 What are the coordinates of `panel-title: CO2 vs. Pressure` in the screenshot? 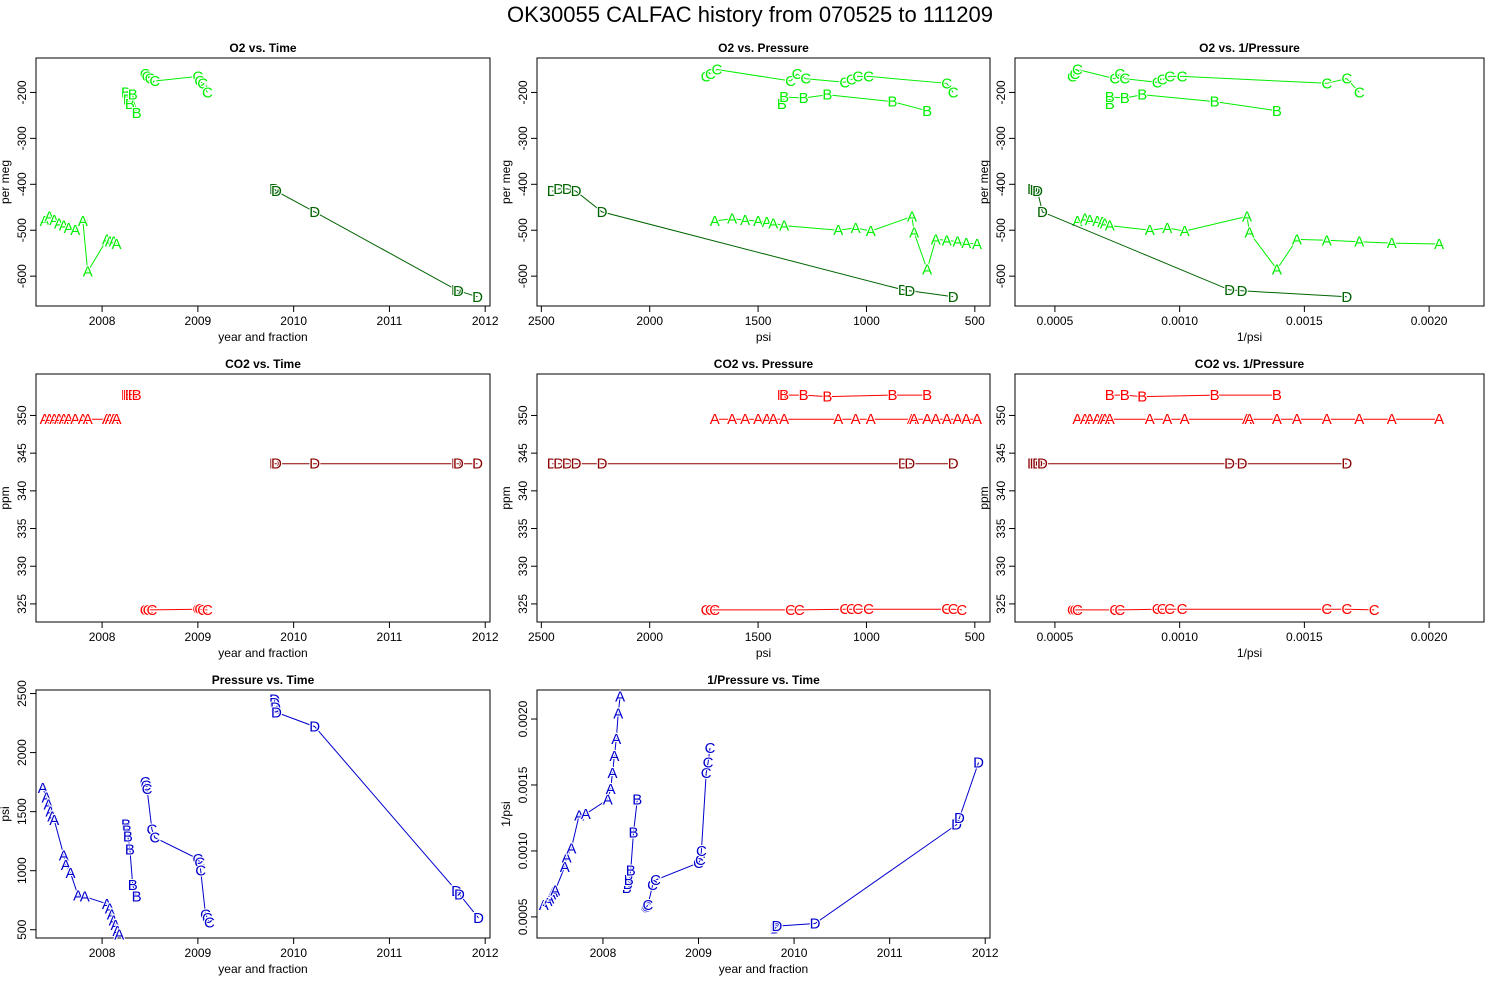 It's located at (764, 364).